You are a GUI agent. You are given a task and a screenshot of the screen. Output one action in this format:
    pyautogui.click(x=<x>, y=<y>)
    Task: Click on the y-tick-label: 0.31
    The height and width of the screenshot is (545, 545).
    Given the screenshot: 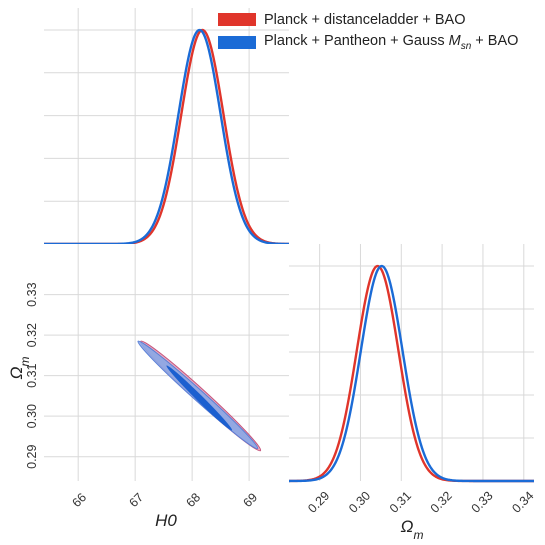 What is the action you would take?
    pyautogui.click(x=32, y=375)
    